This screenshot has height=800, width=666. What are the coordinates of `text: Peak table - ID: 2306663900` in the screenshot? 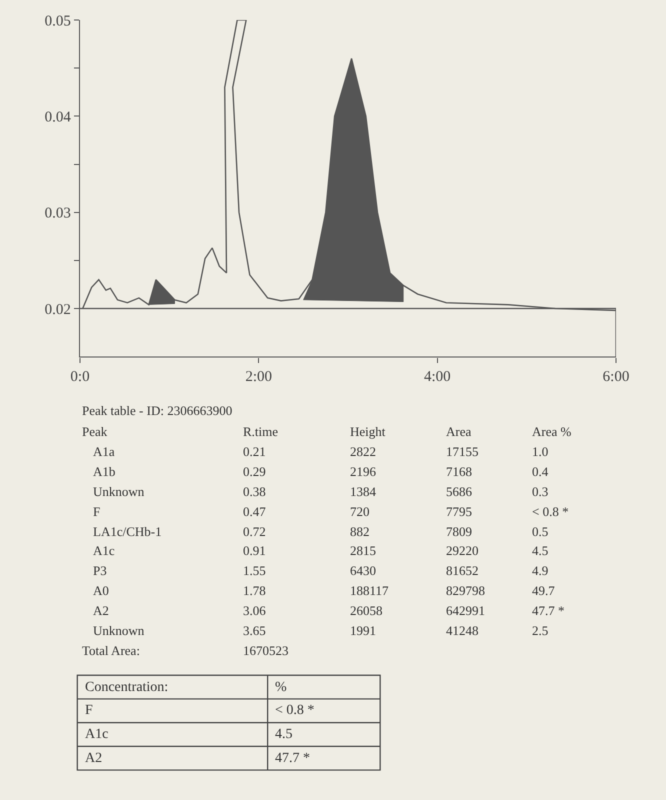 It's located at (157, 410).